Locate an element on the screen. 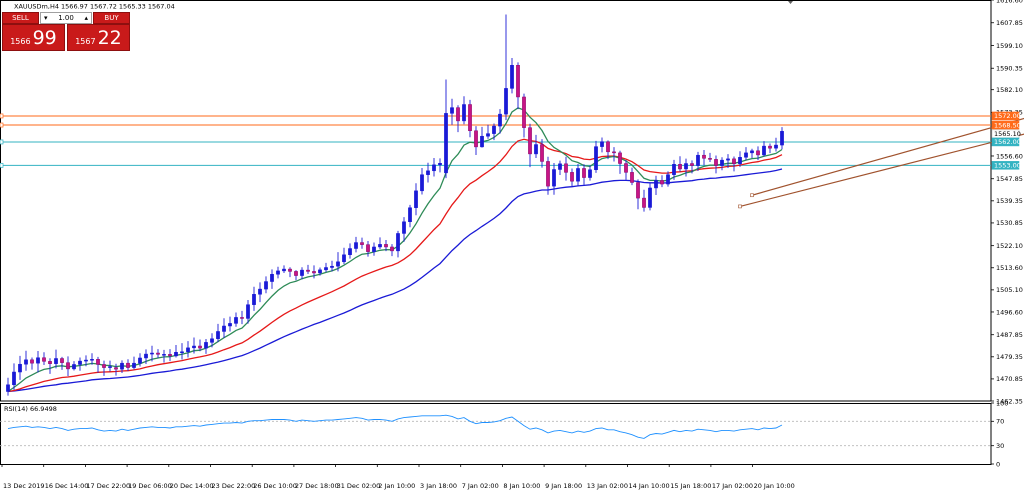  sell-price-button: 1566 99 is located at coordinates (33, 37).